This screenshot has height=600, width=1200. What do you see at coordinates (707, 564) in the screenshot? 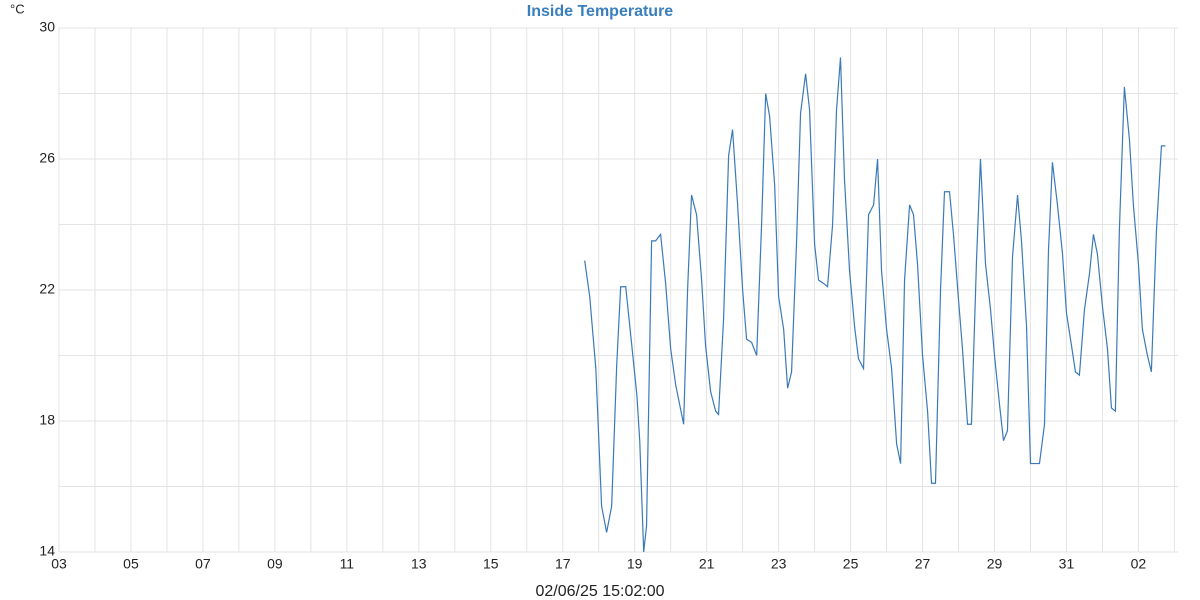
I see `x-tick-label: 21` at bounding box center [707, 564].